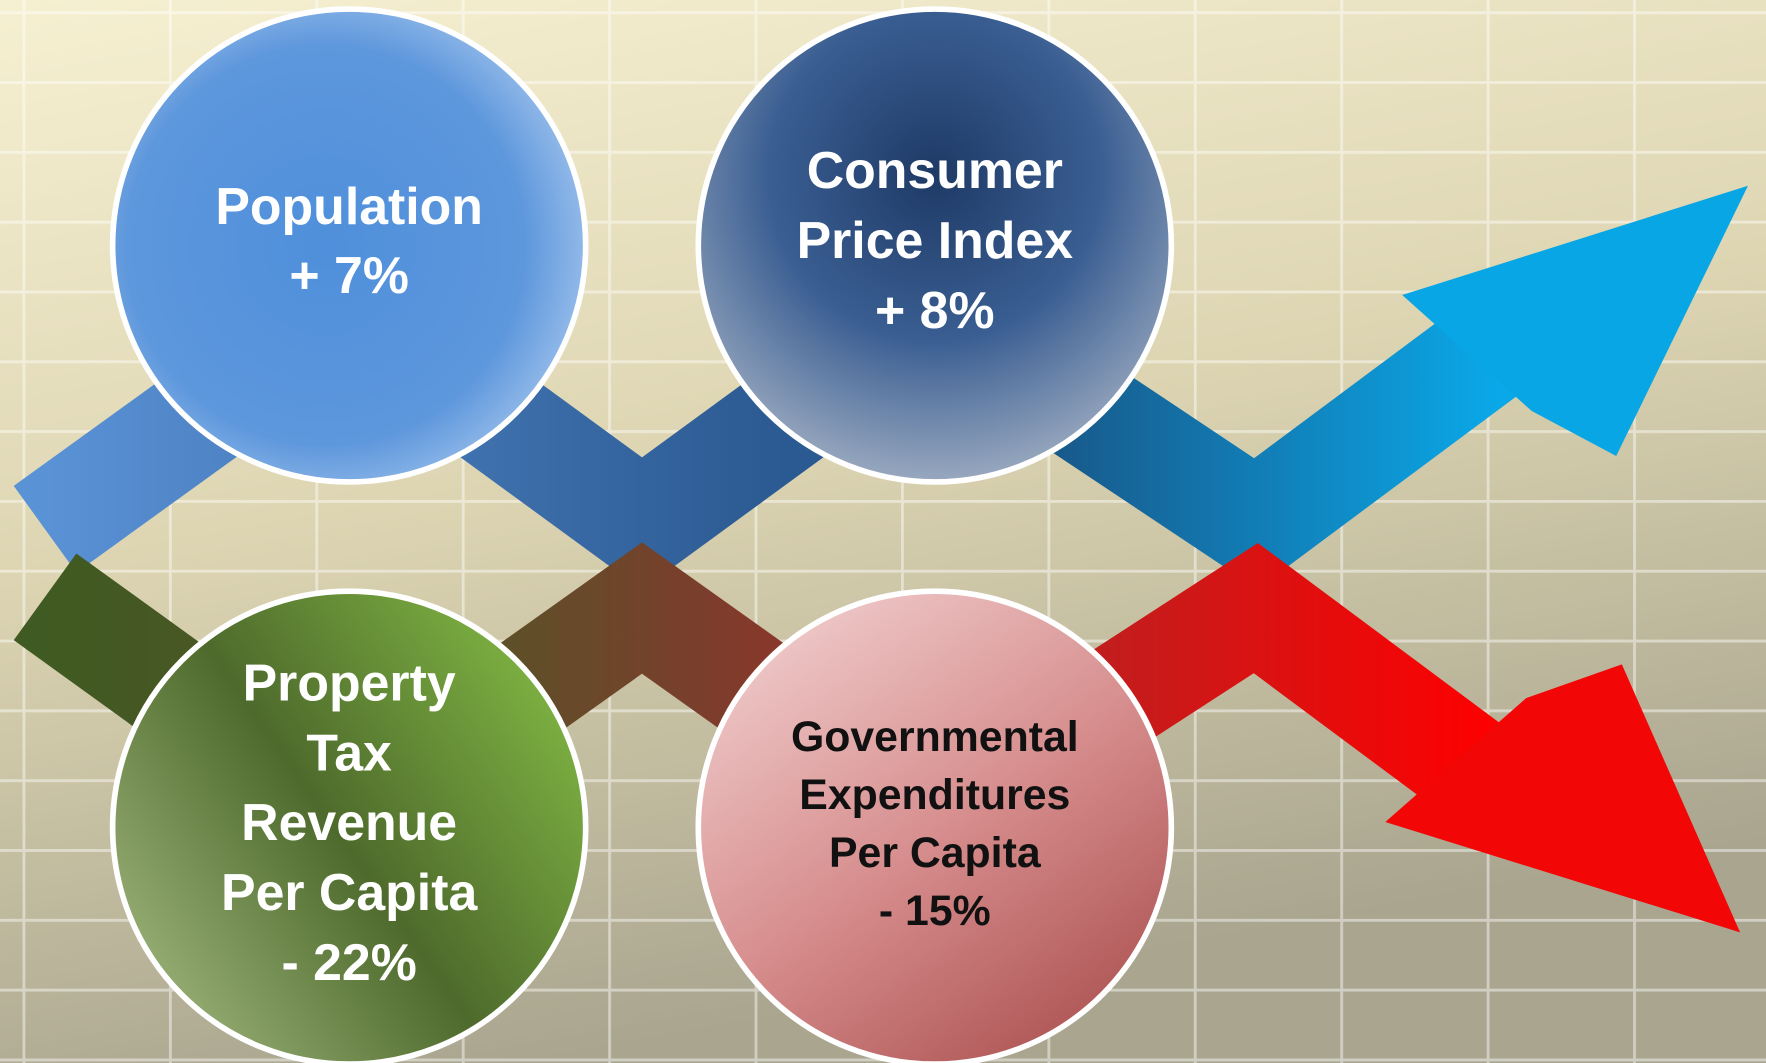 Image resolution: width=1766 pixels, height=1063 pixels. Describe the element at coordinates (935, 737) in the screenshot. I see `node-label: Governmental` at that location.